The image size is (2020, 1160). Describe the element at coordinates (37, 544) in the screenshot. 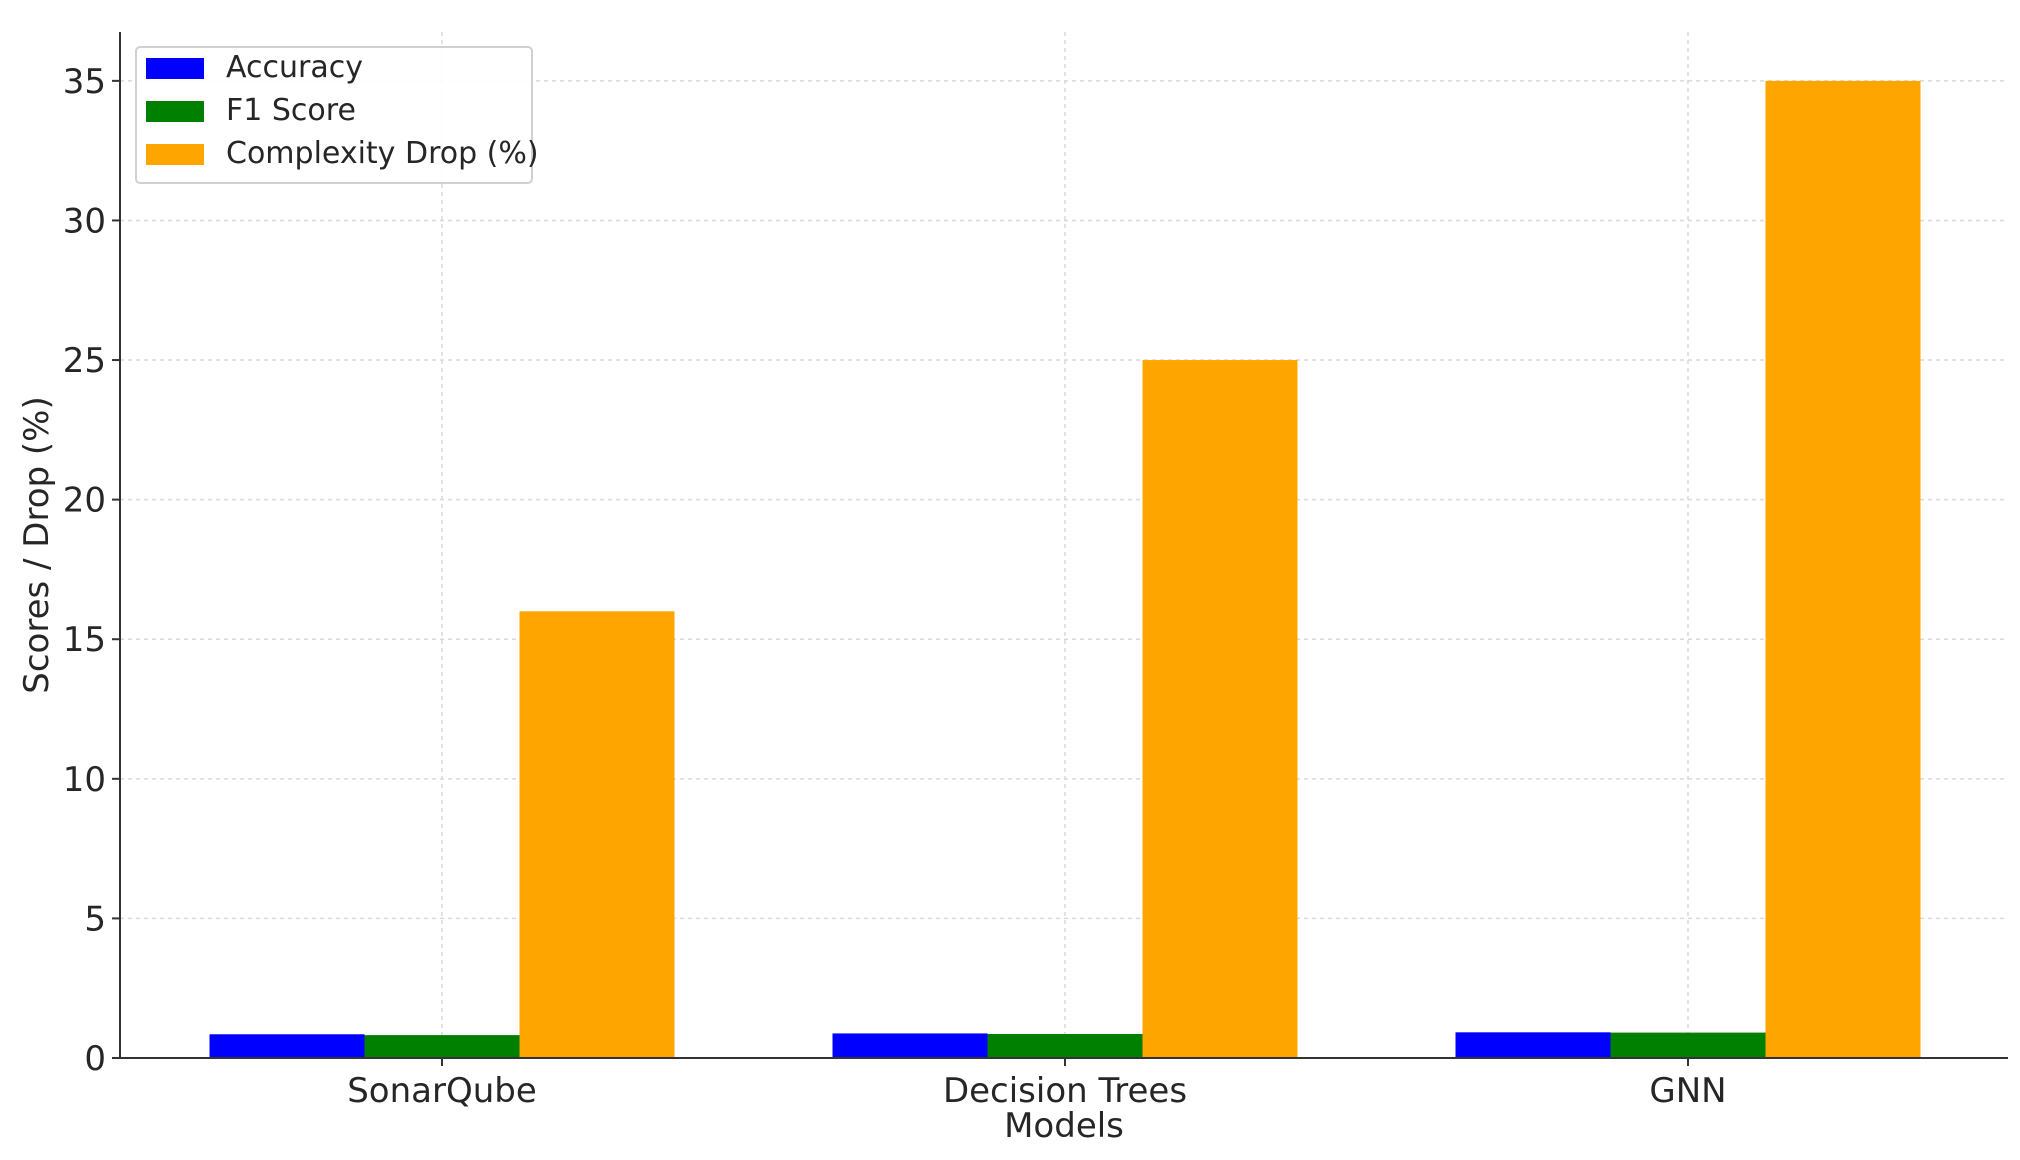

I see `y-axis-title: Scores / Drop (%)` at that location.